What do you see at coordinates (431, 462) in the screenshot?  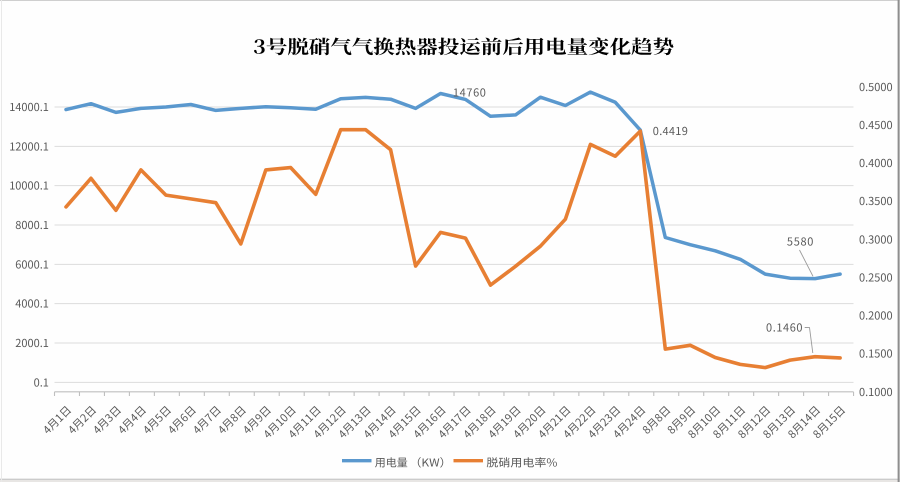 I see `svg-text: （KW）` at bounding box center [431, 462].